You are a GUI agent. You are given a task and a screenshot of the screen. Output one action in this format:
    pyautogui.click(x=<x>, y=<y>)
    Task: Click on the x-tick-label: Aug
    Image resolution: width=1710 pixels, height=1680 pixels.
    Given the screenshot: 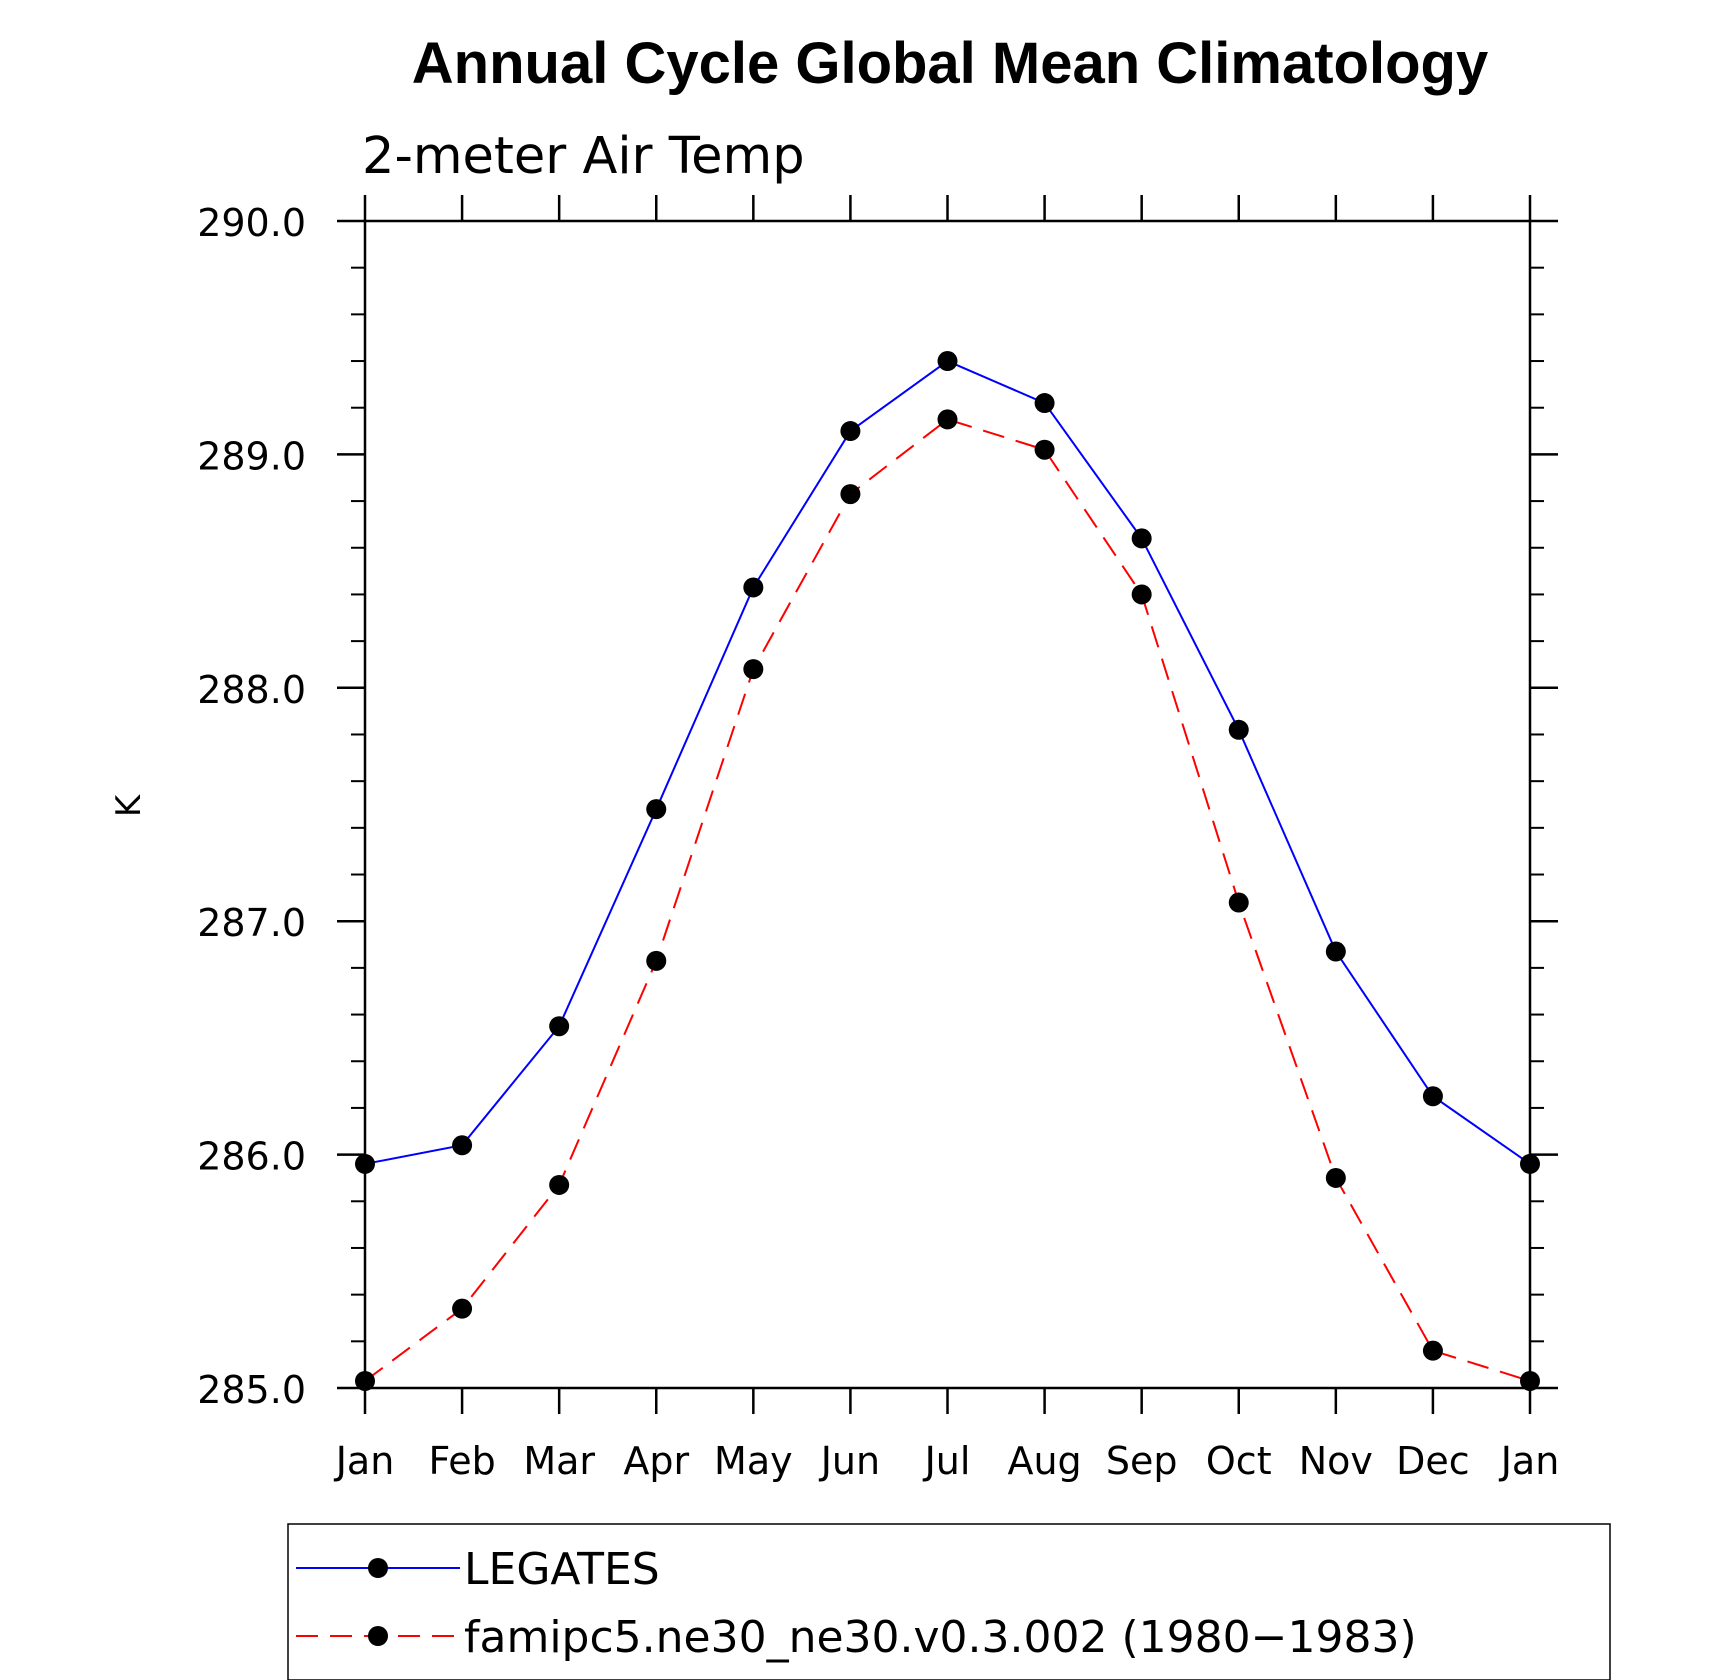 What is the action you would take?
    pyautogui.click(x=1044, y=1461)
    